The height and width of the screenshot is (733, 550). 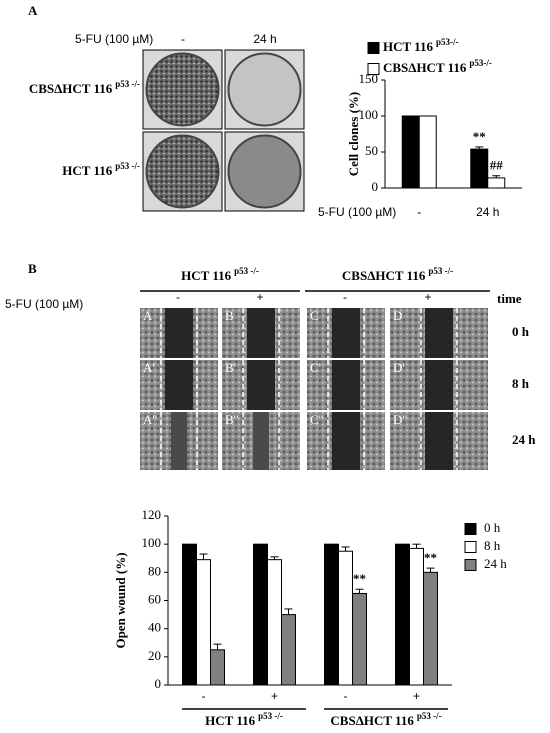 What do you see at coordinates (509, 298) in the screenshot?
I see `time-header: time` at bounding box center [509, 298].